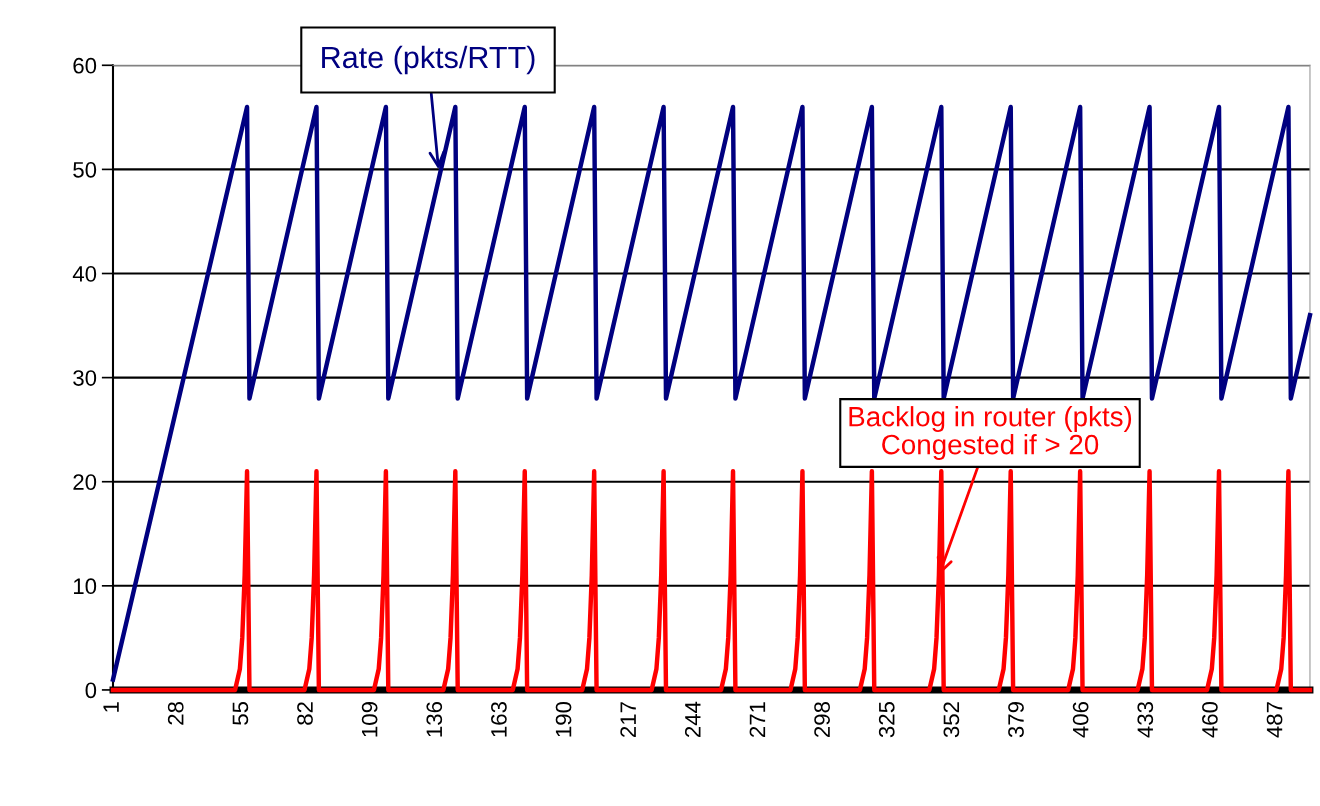  What do you see at coordinates (305, 713) in the screenshot?
I see `x-tick-label: 82` at bounding box center [305, 713].